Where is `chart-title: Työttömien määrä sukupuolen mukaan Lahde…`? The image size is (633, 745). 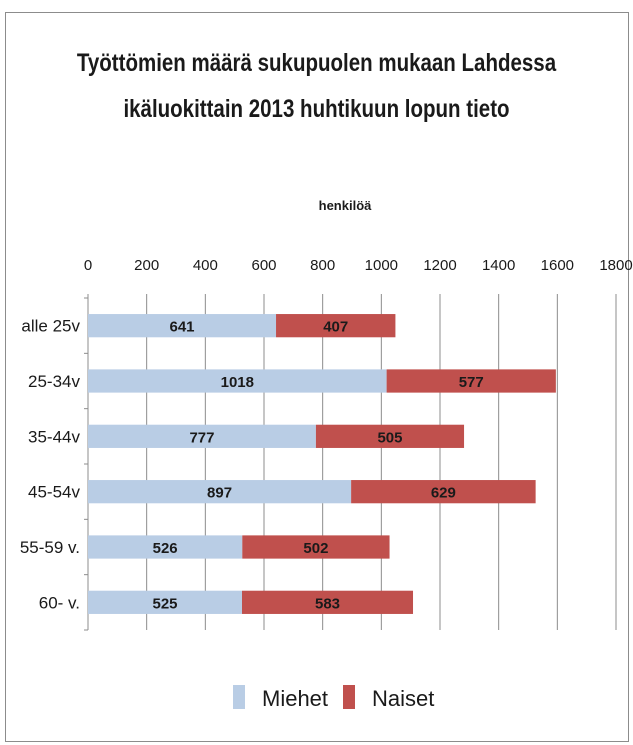 chart-title: Työttömien määrä sukupuolen mukaan Lahde… is located at coordinates (316, 86).